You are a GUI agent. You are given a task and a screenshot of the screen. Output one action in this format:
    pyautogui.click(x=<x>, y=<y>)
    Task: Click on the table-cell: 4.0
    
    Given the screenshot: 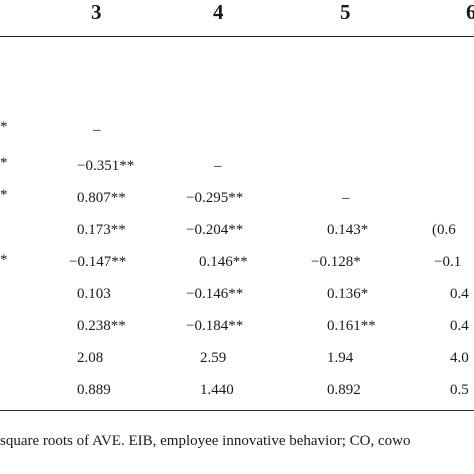 What is the action you would take?
    pyautogui.click(x=459, y=358)
    